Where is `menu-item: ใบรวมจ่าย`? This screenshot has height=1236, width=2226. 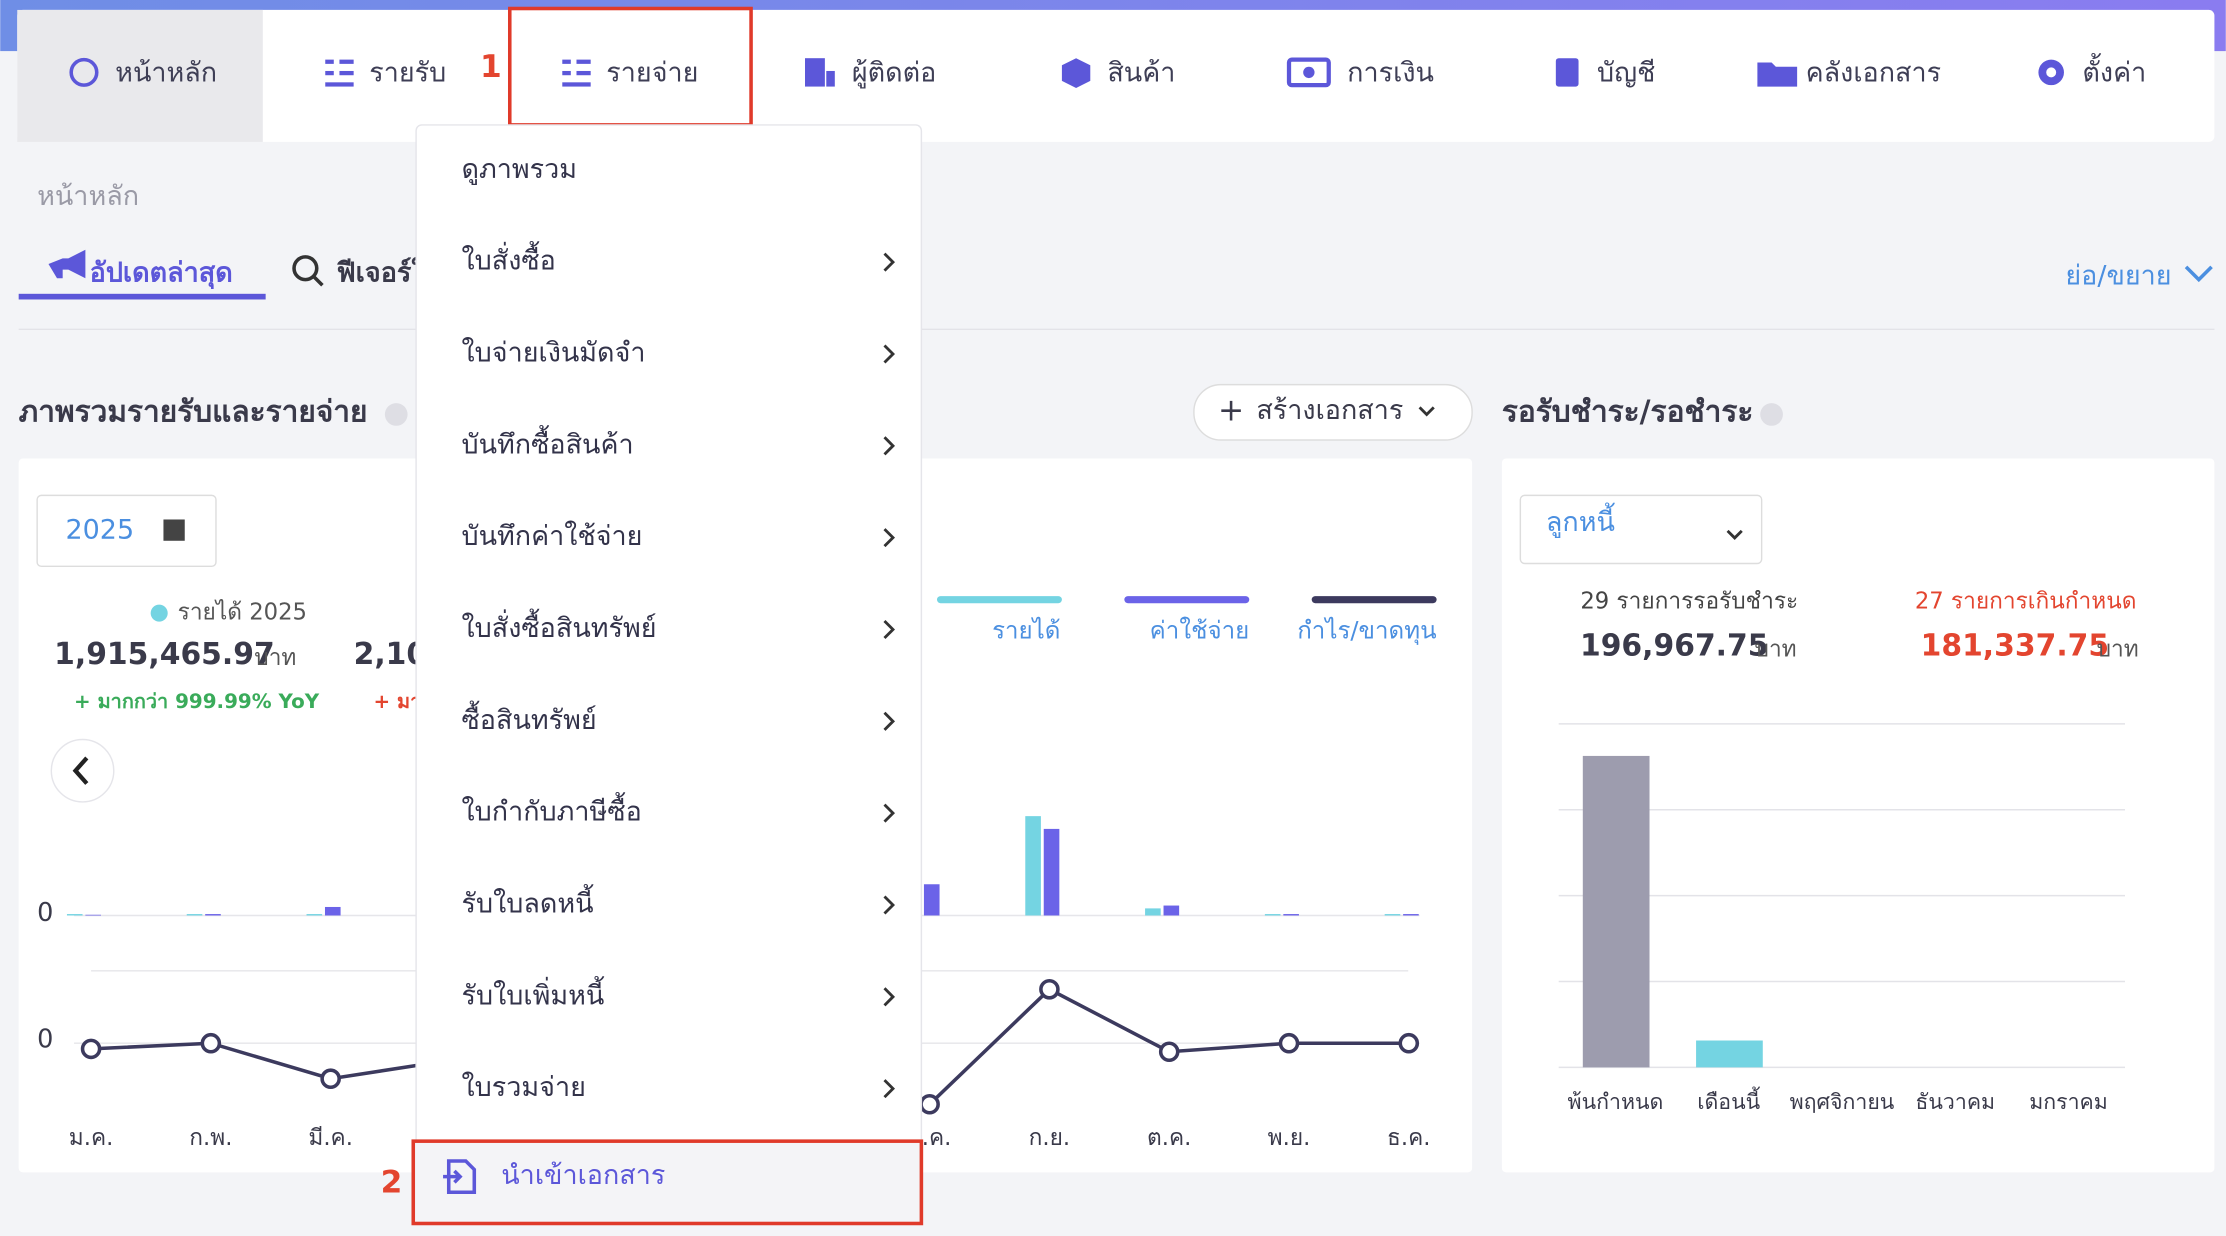
menu-item: ใบรวมจ่าย is located at coordinates (524, 1087).